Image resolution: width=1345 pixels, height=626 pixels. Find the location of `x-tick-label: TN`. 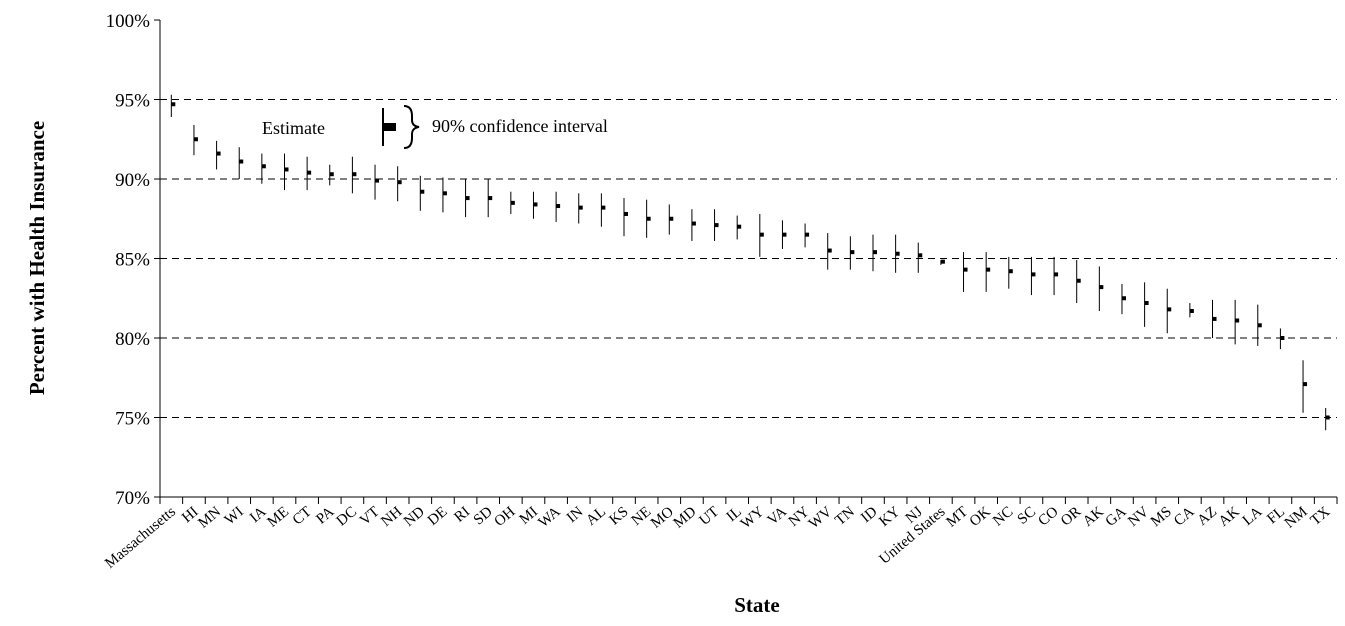

x-tick-label: TN is located at coordinates (845, 516).